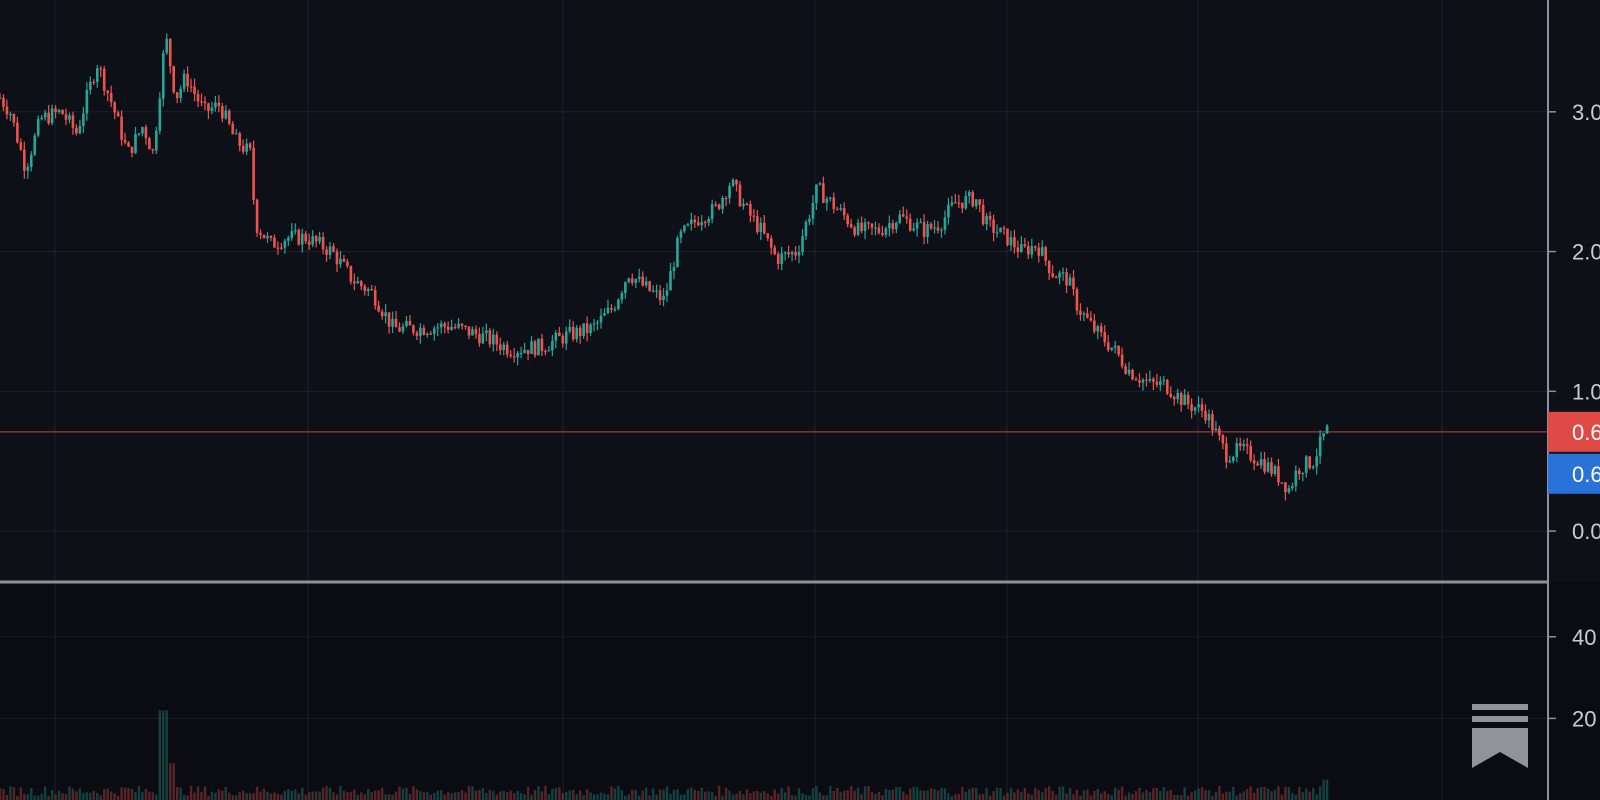 This screenshot has width=1600, height=800. I want to click on volume-tick-label: 20, so click(1584, 718).